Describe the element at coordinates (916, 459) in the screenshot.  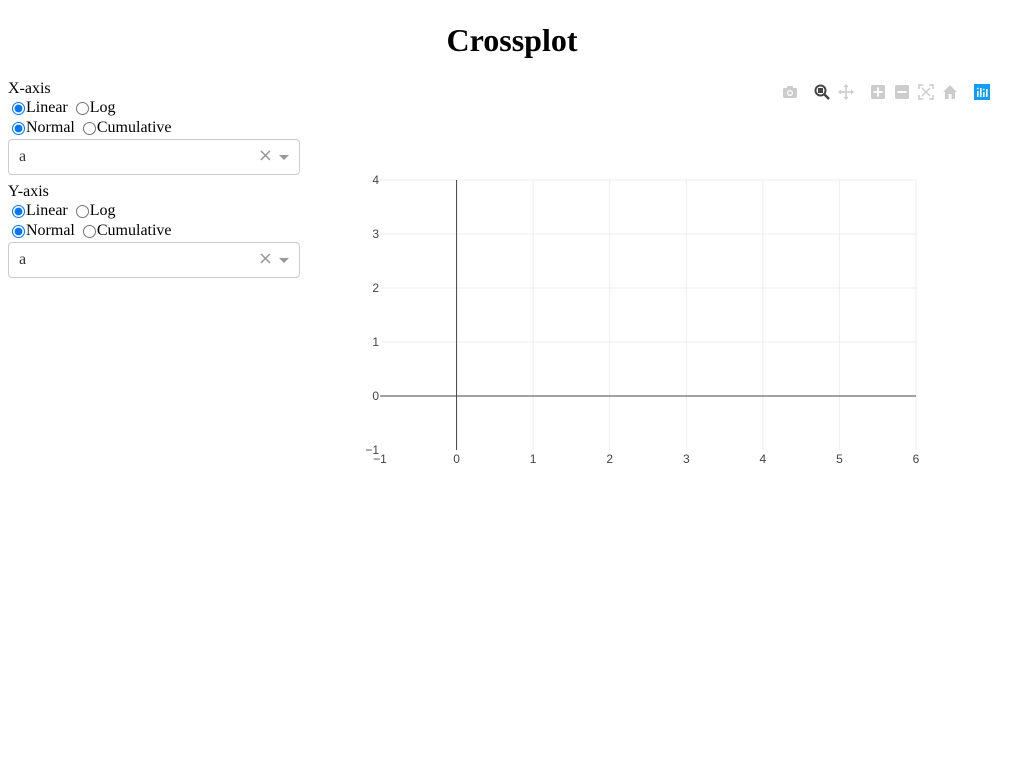
I see `x-tick-label: 6` at that location.